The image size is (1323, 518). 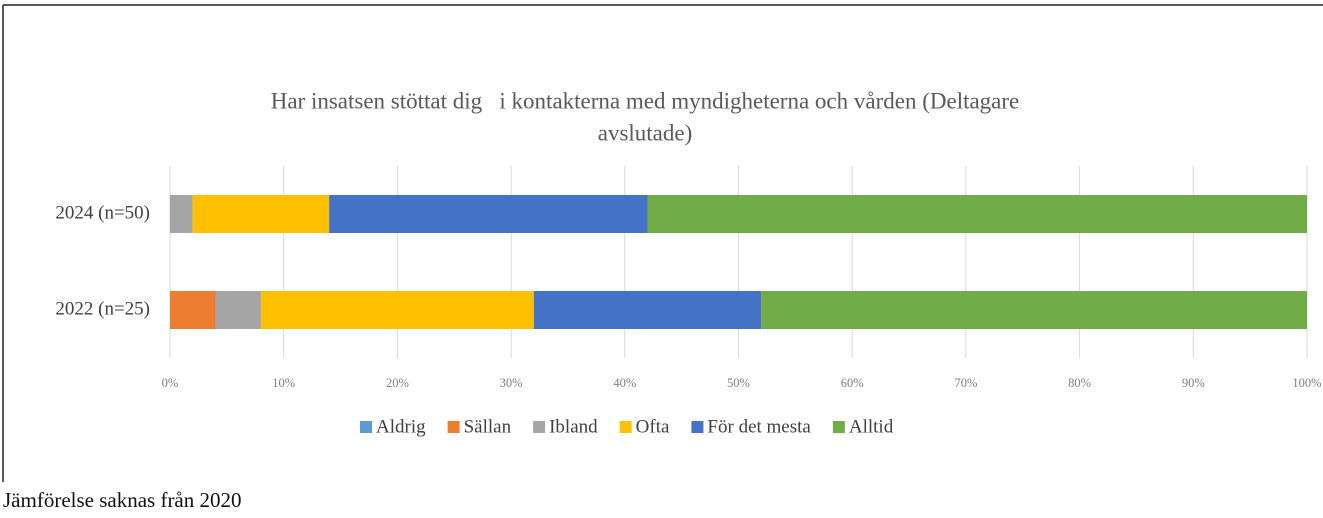 I want to click on x-tick-label: 40%, so click(x=624, y=383).